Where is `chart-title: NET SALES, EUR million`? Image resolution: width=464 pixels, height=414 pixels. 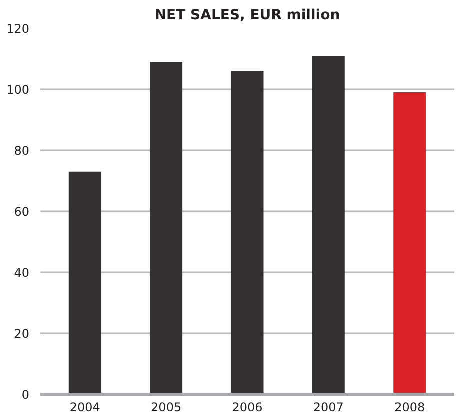 chart-title: NET SALES, EUR million is located at coordinates (247, 16).